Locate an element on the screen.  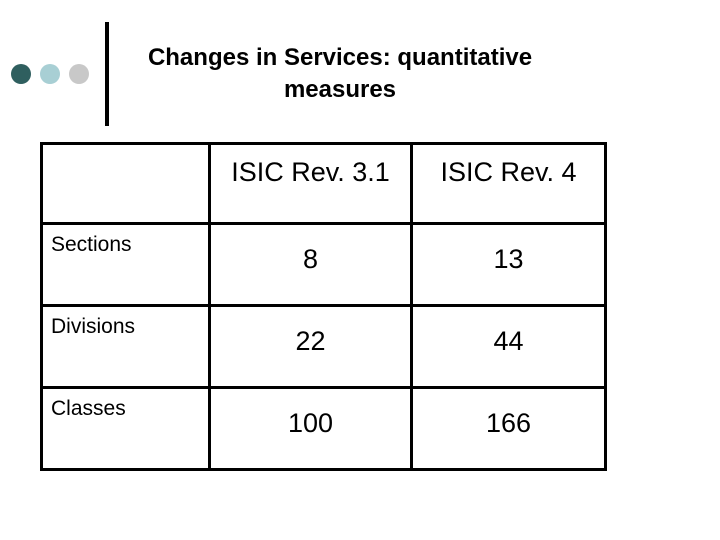
value-cell: 100 is located at coordinates (310, 428).